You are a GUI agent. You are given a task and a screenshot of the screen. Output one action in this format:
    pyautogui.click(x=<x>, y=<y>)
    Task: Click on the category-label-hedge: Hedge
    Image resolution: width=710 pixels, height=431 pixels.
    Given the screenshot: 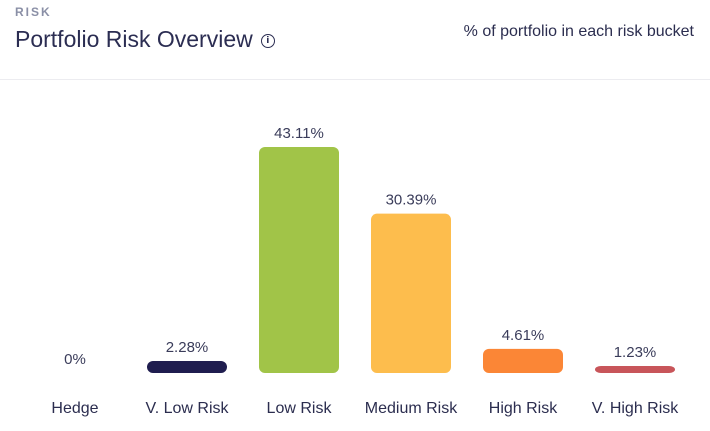 What is the action you would take?
    pyautogui.click(x=74, y=408)
    